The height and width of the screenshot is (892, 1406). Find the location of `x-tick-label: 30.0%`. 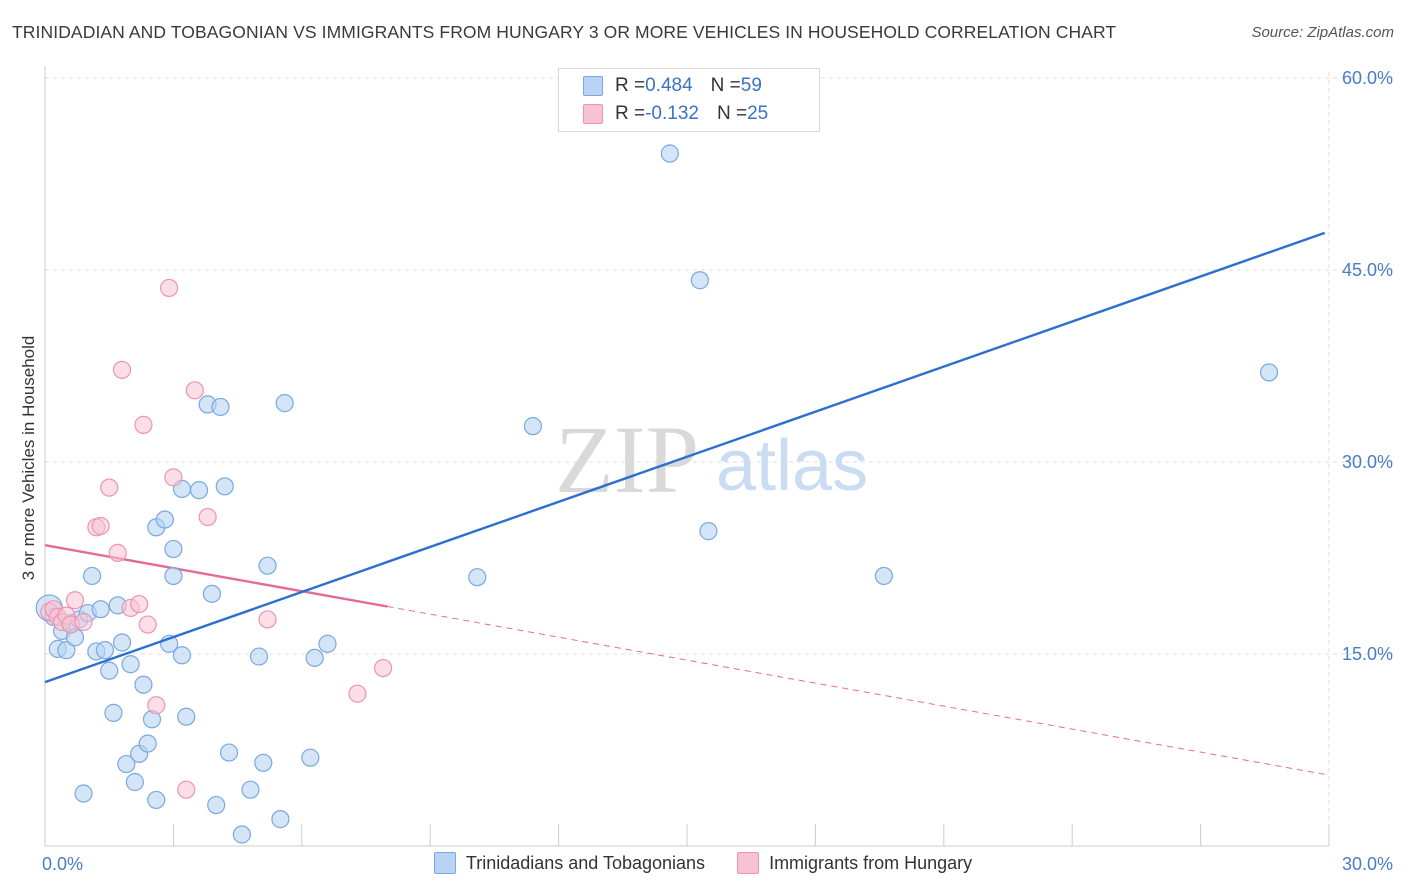

x-tick-label: 30.0% is located at coordinates (1367, 864).